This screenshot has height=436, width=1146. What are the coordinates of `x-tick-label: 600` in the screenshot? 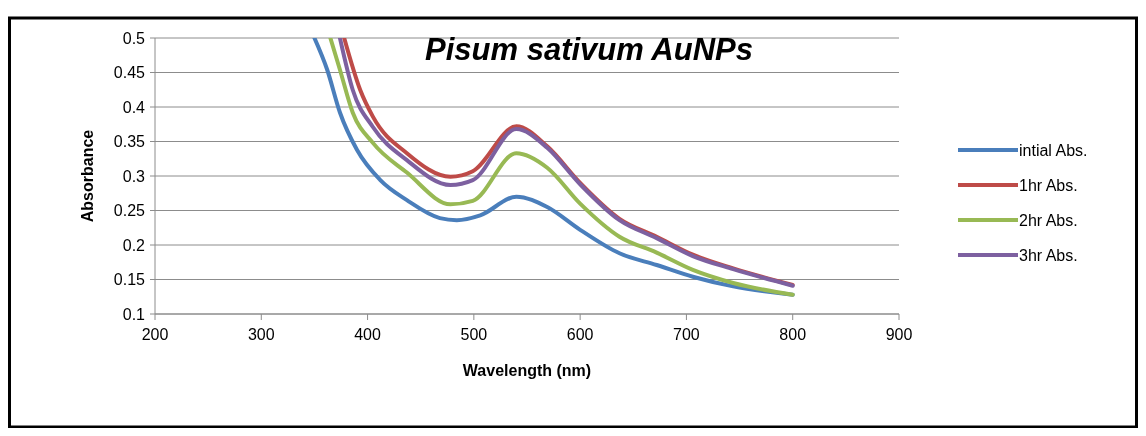 It's located at (580, 334).